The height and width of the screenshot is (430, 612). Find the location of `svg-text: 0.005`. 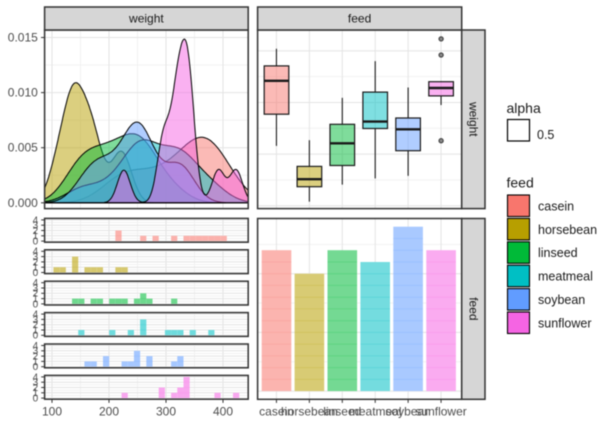

svg-text: 0.005 is located at coordinates (23, 148).